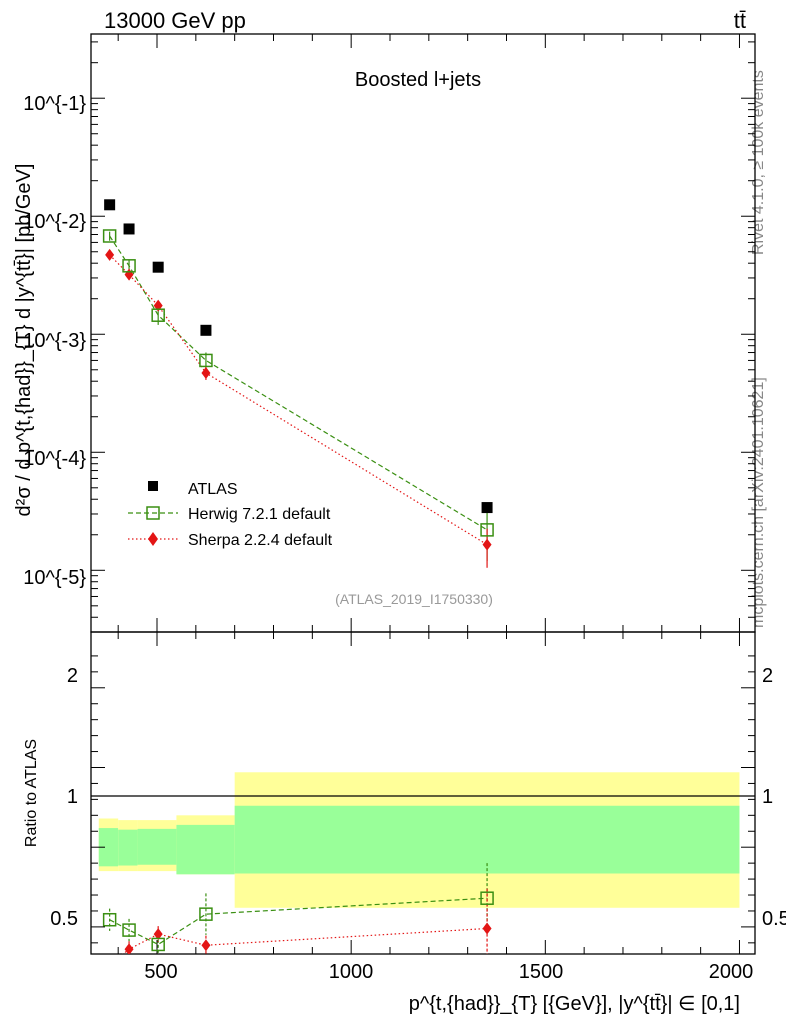 This screenshot has width=786, height=1024. Describe the element at coordinates (448, 972) in the screenshot. I see `x-tick-labels: 500 1000 1500 2000` at that location.